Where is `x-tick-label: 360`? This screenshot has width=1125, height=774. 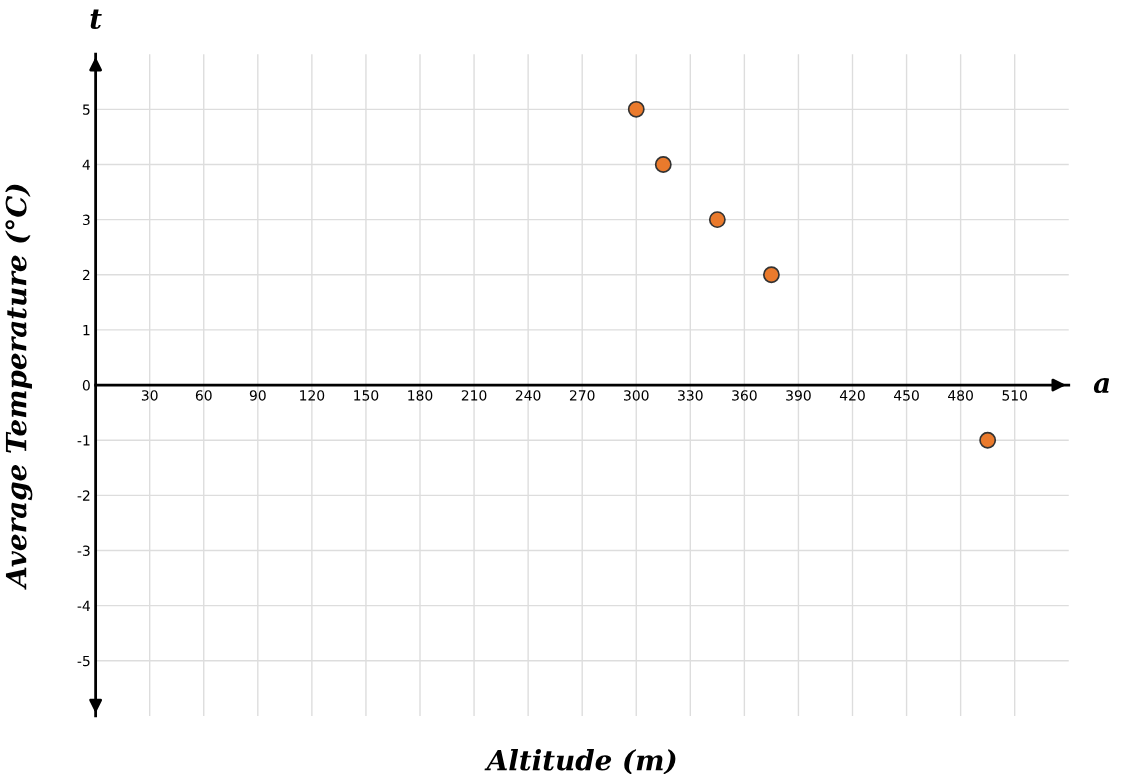 x-tick-label: 360 is located at coordinates (744, 395).